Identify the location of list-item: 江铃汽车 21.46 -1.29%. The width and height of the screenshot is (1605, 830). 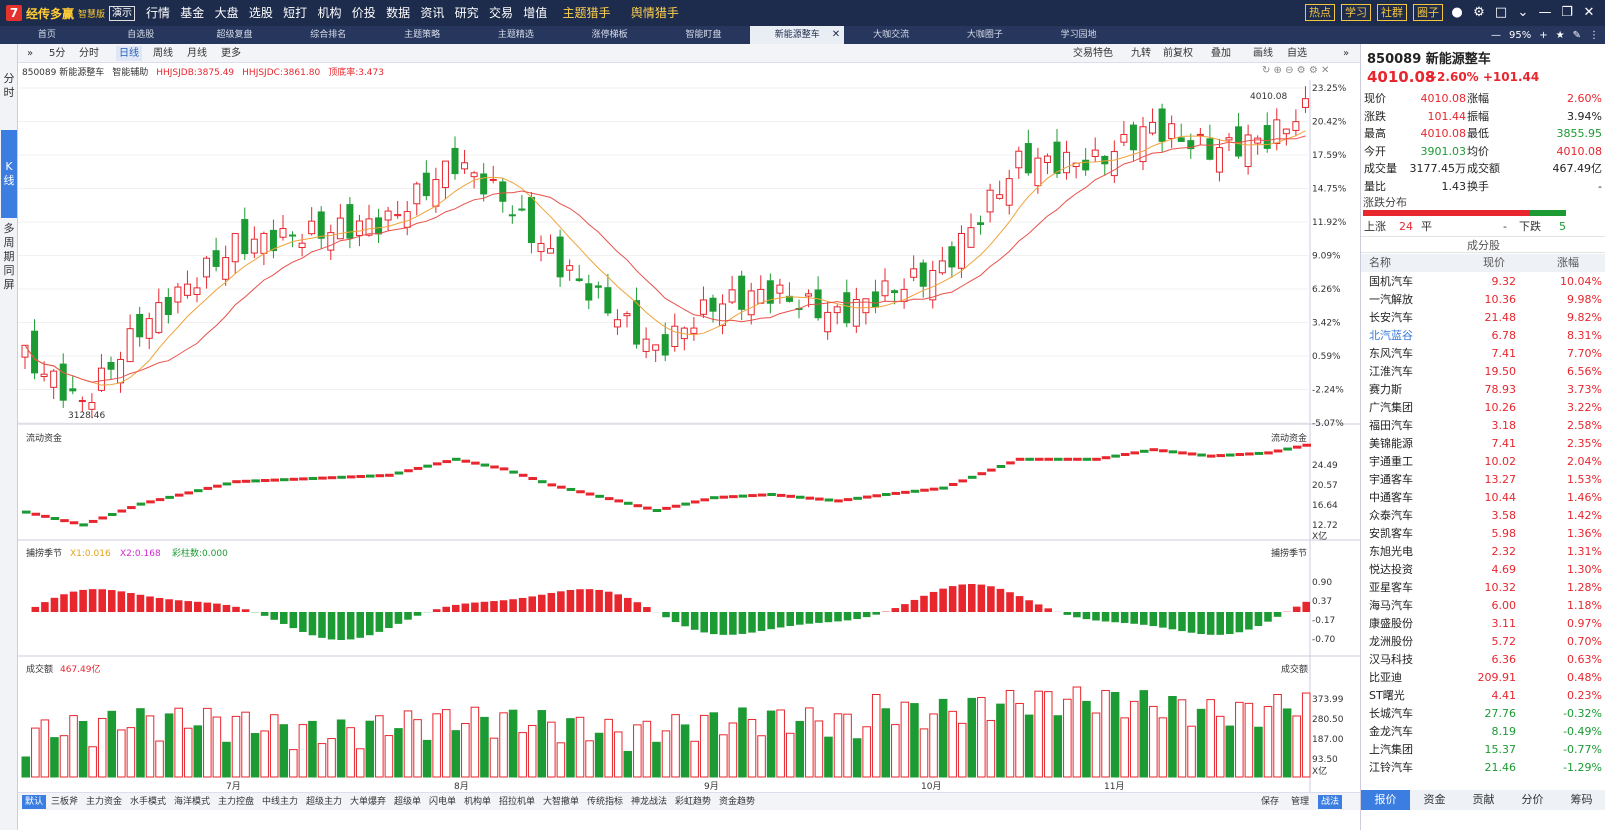
(1483, 767).